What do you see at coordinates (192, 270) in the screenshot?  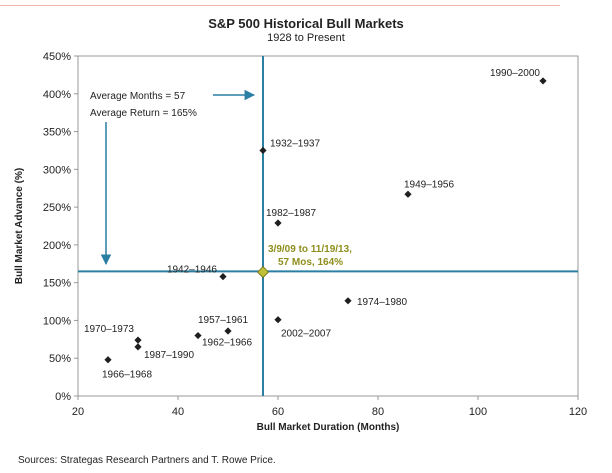 I see `data-point-label: 1942–1946` at bounding box center [192, 270].